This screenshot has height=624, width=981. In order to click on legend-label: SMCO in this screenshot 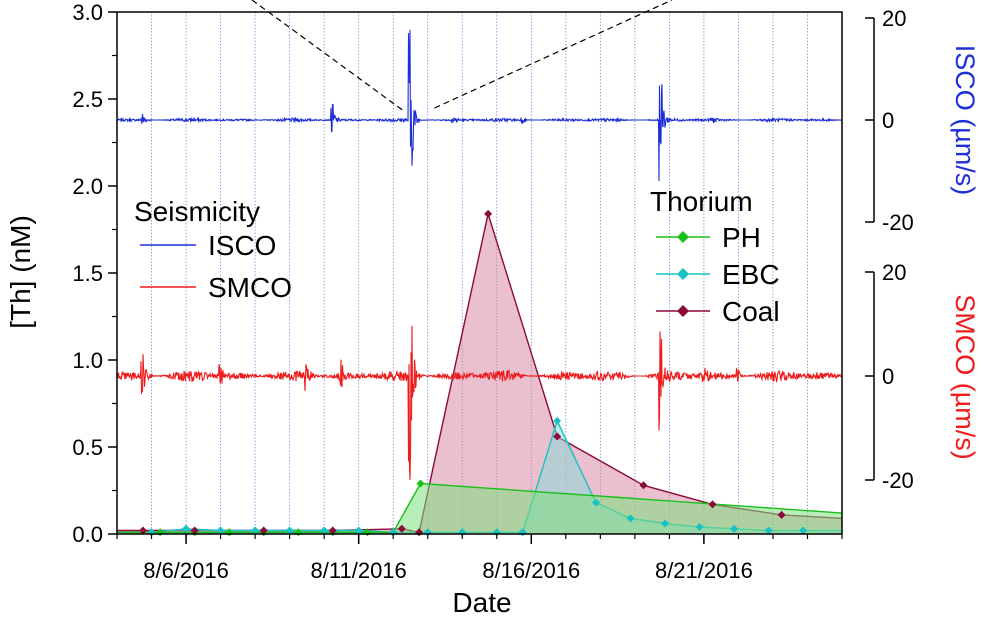, I will do `click(250, 287)`.